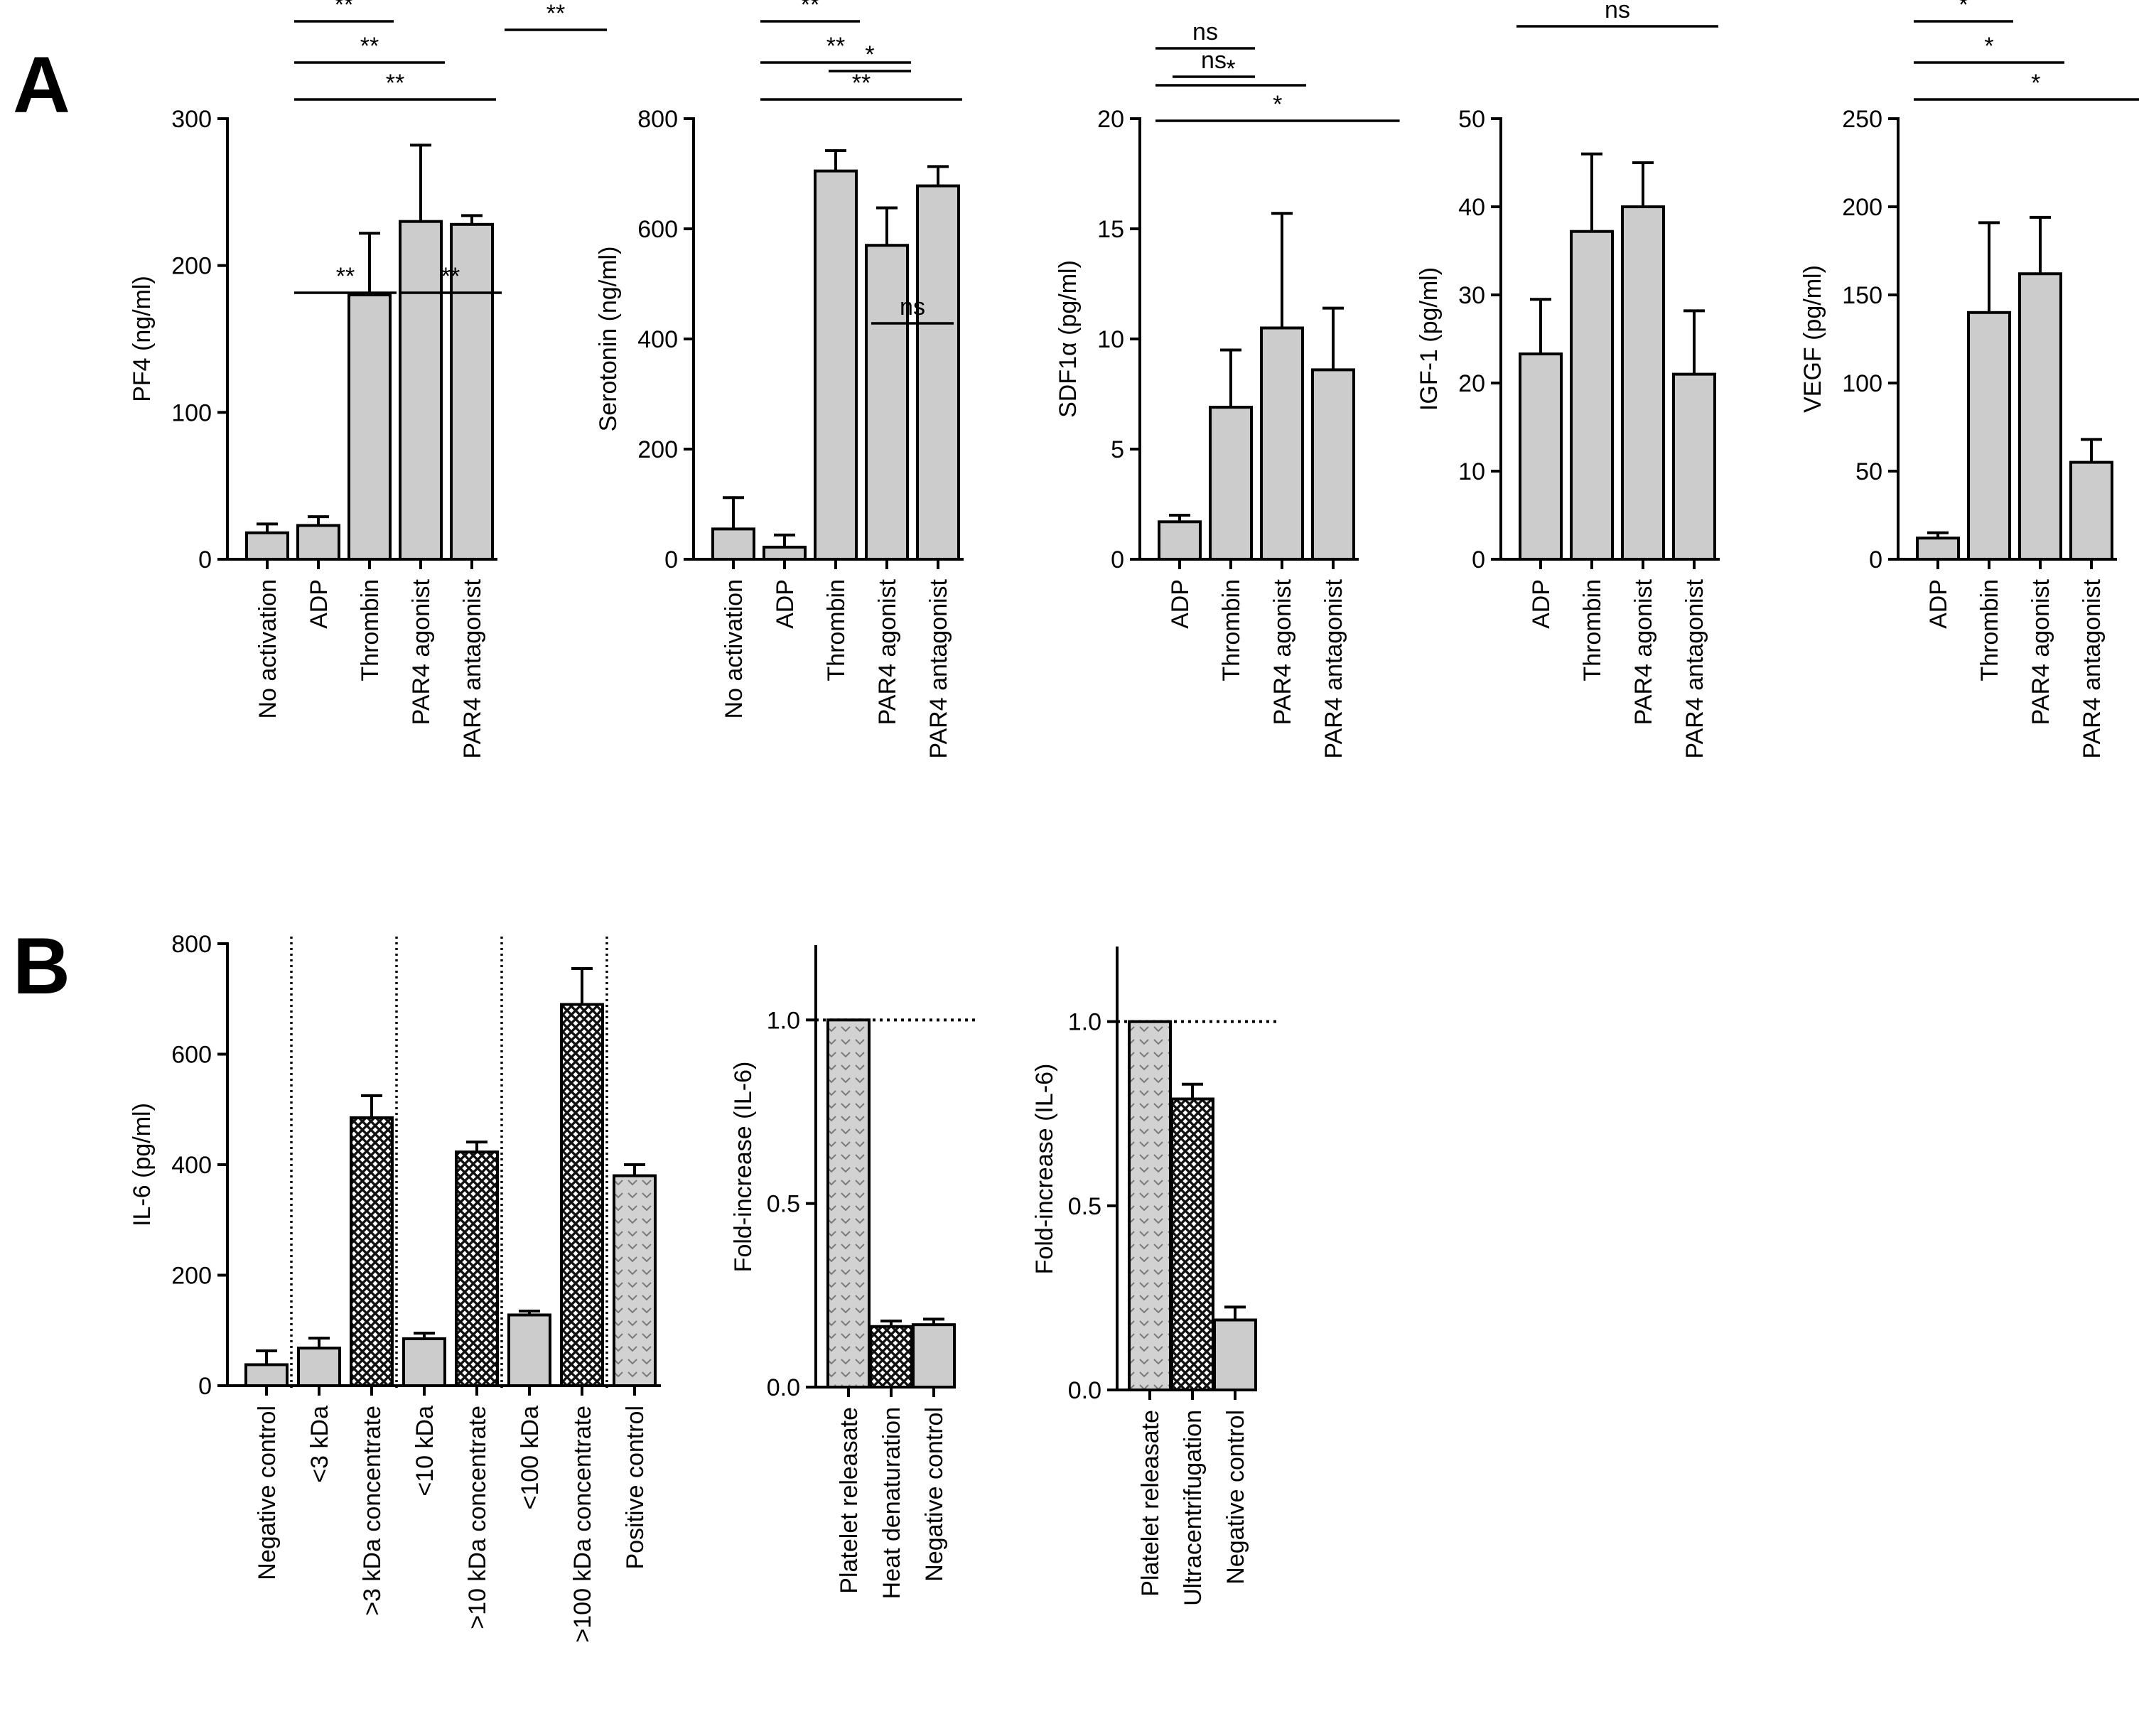  What do you see at coordinates (320, 604) in the screenshot?
I see `category-label-a1: ADP` at bounding box center [320, 604].